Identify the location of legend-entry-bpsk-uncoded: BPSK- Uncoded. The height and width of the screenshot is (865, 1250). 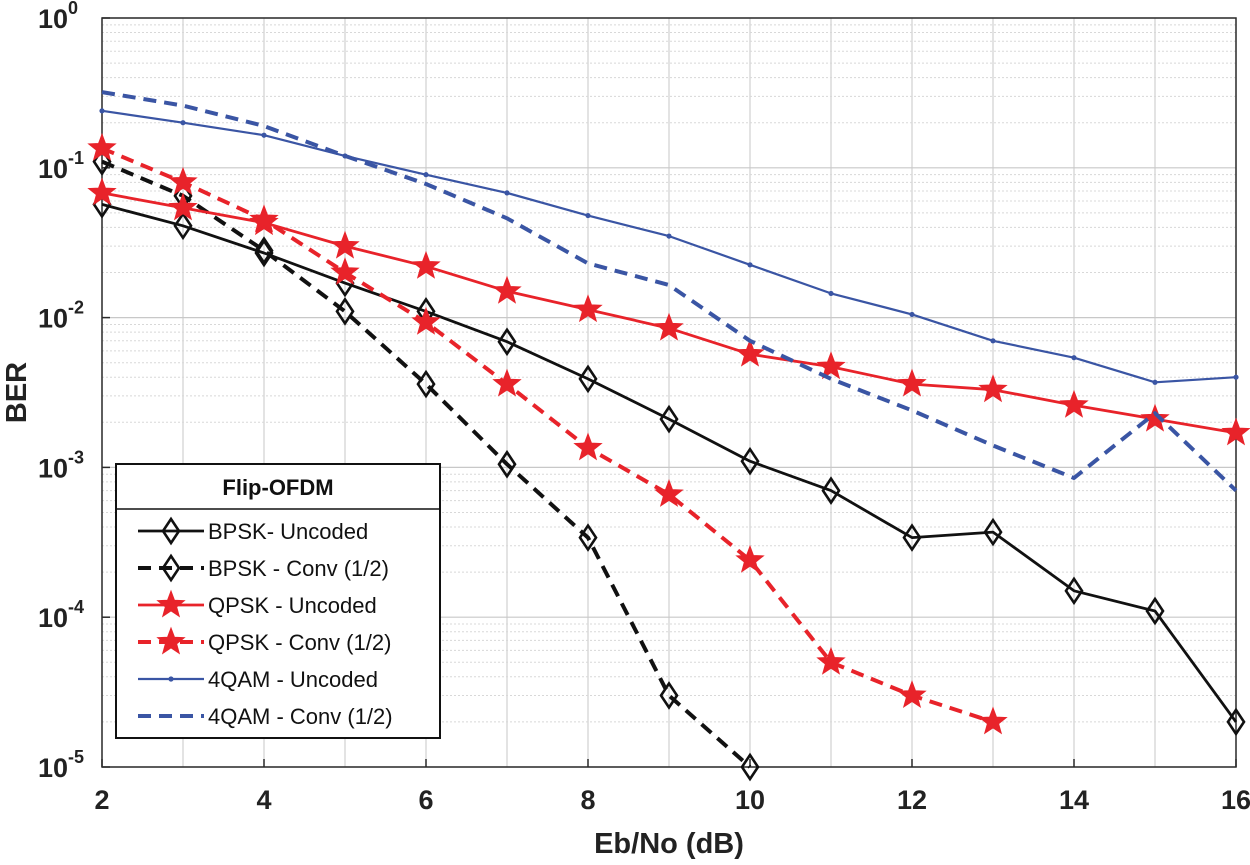
(253, 531).